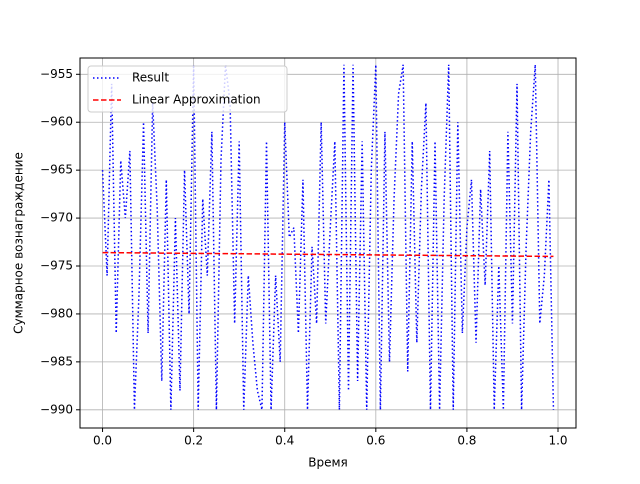 This screenshot has height=484, width=640. I want to click on y-tick-label: −960, so click(56, 122).